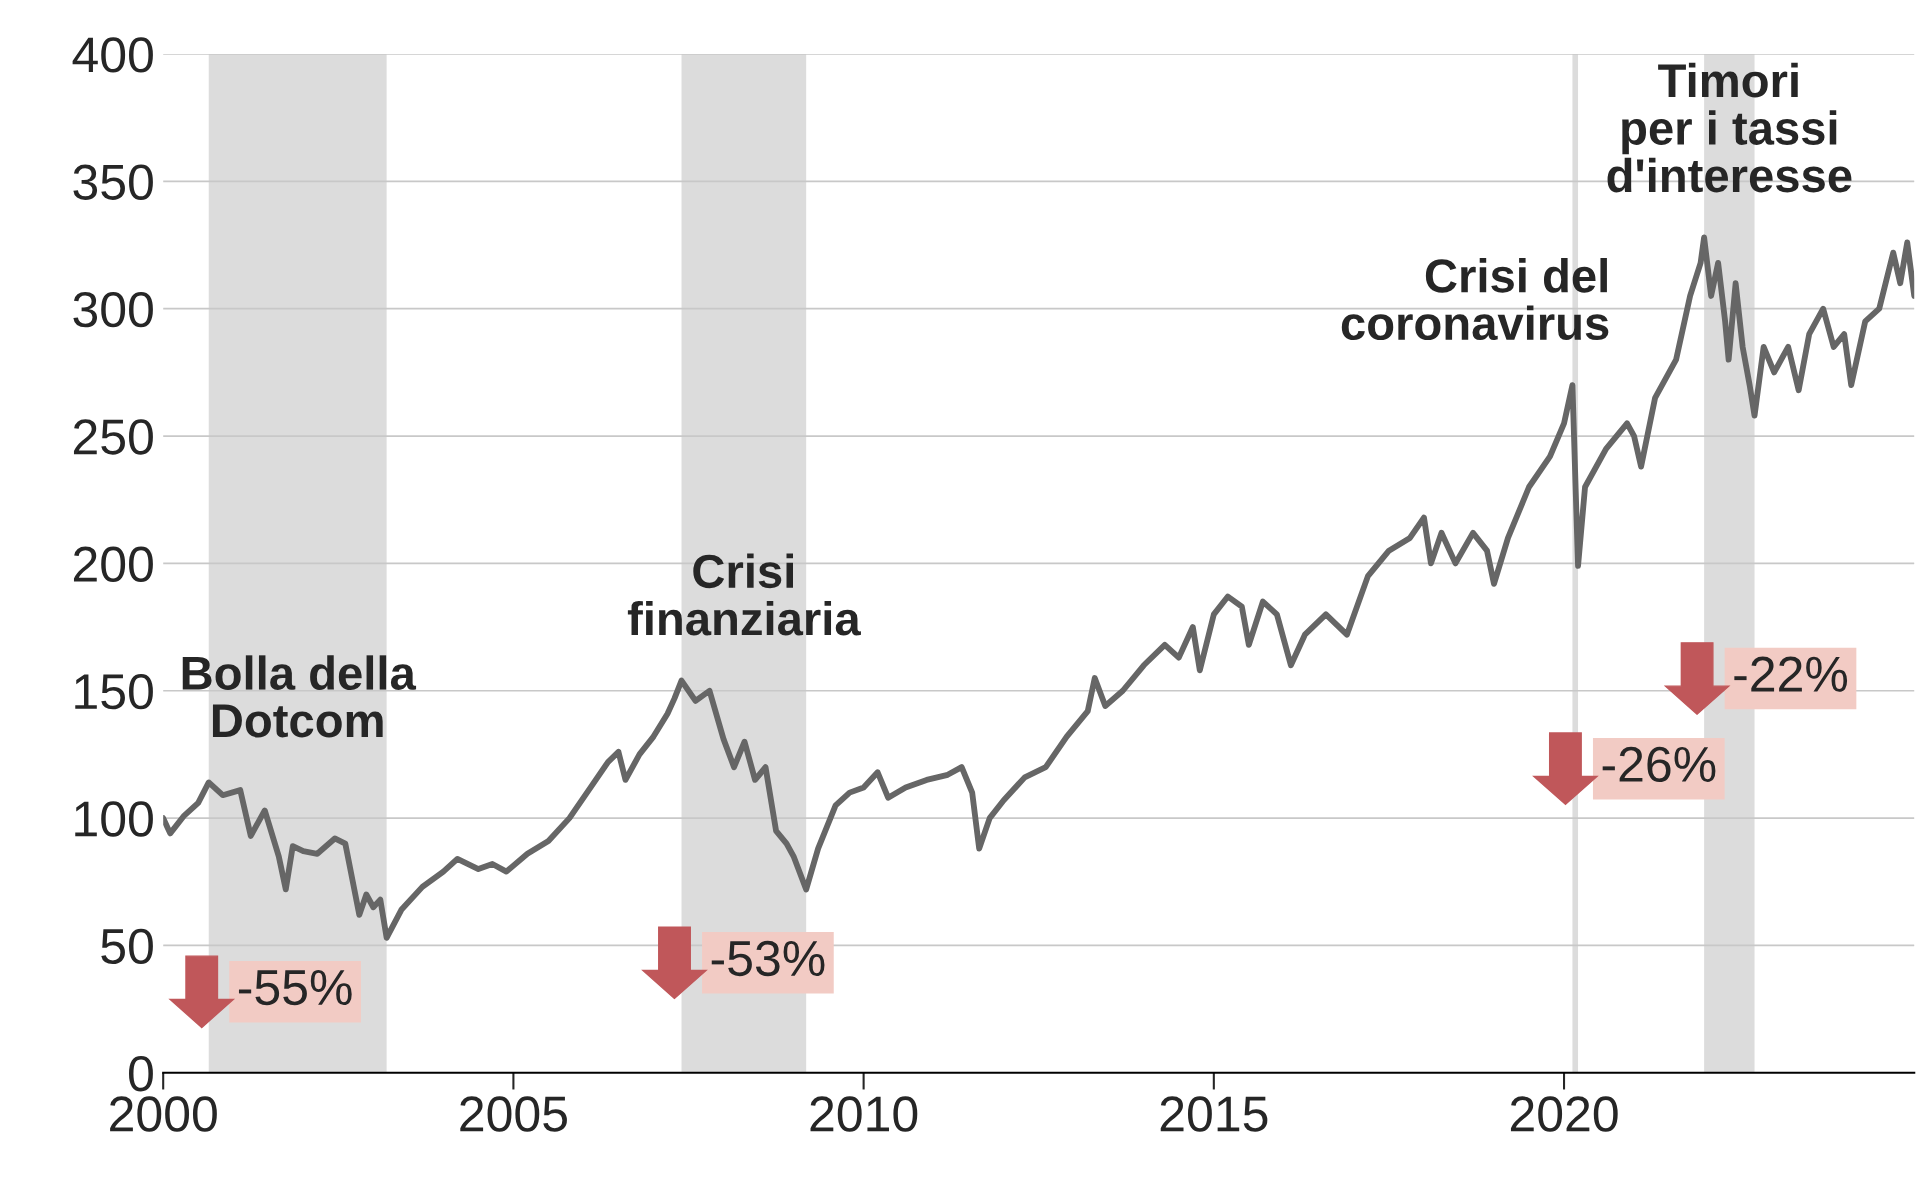 This screenshot has height=1200, width=1920. Describe the element at coordinates (113, 182) in the screenshot. I see `y-tick-label: 350` at that location.